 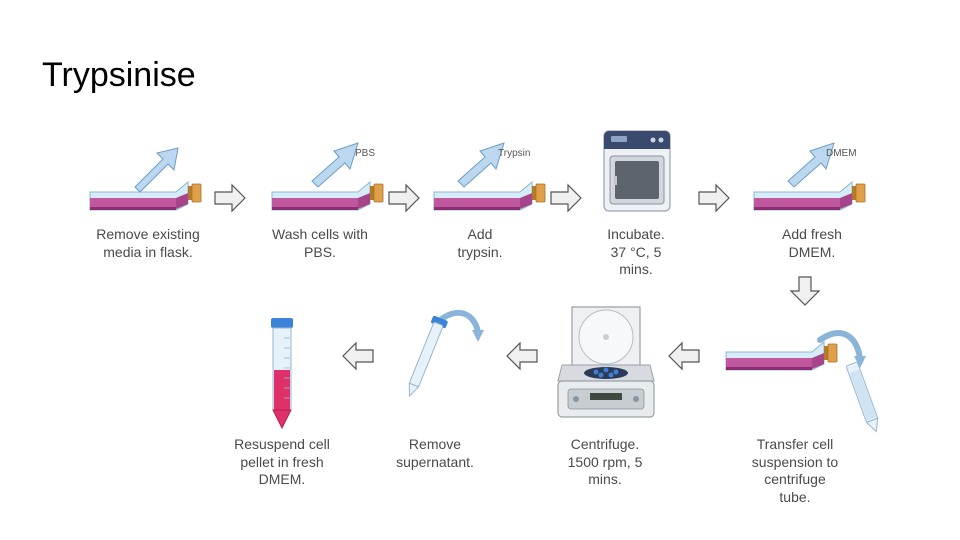 I want to click on blue-arrow-up-icon, so click(x=156, y=170).